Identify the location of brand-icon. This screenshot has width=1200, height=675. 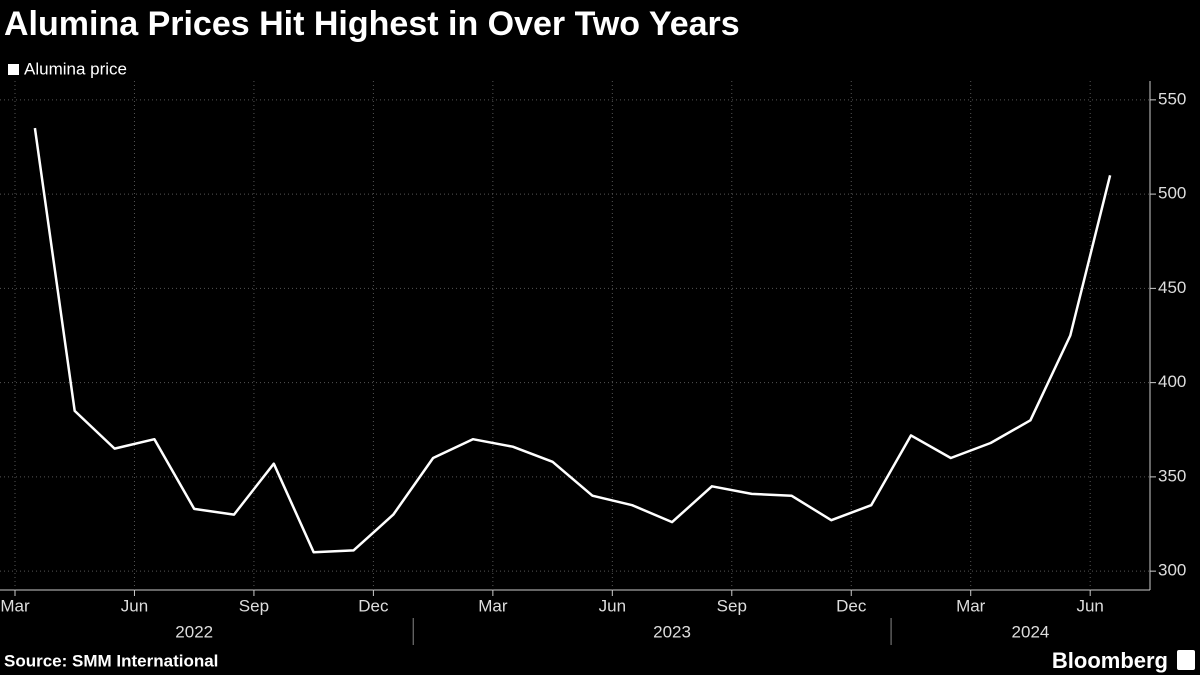
(1186, 660).